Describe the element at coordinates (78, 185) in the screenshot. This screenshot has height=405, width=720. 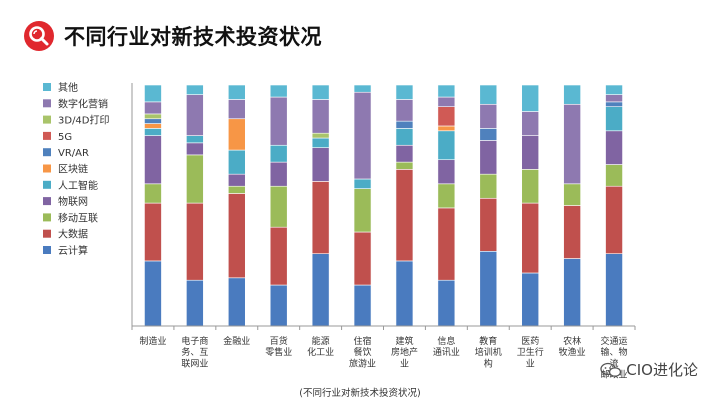
I see `legend-label-6: 人工智能` at that location.